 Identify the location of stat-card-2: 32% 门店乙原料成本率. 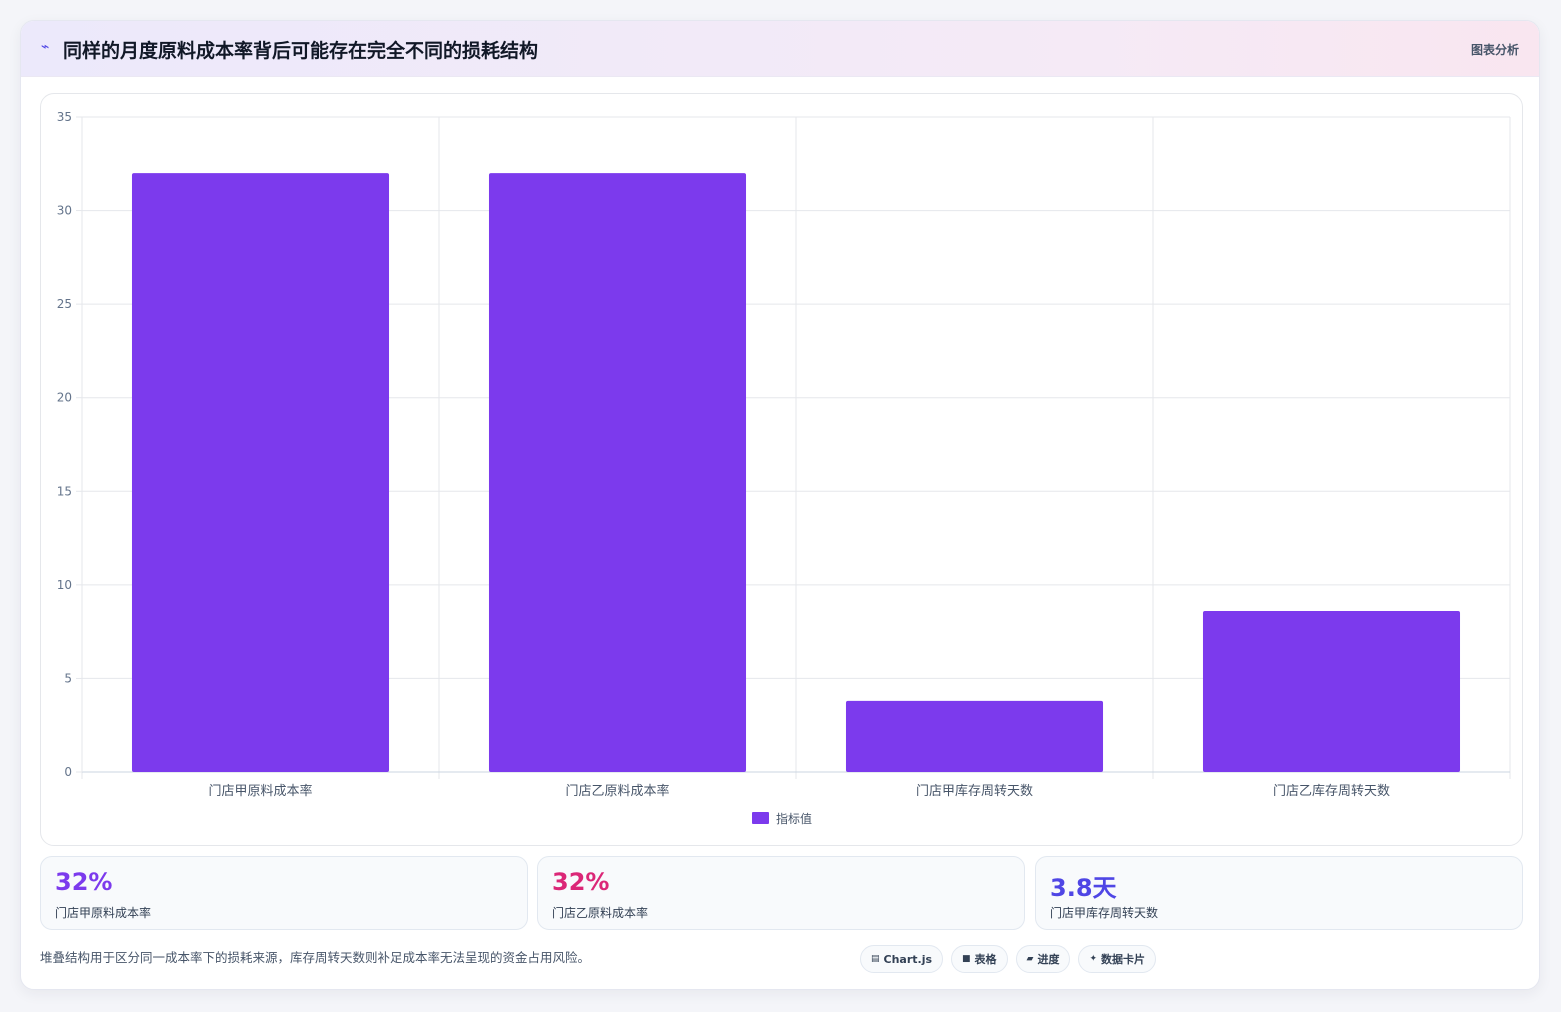
(781, 893).